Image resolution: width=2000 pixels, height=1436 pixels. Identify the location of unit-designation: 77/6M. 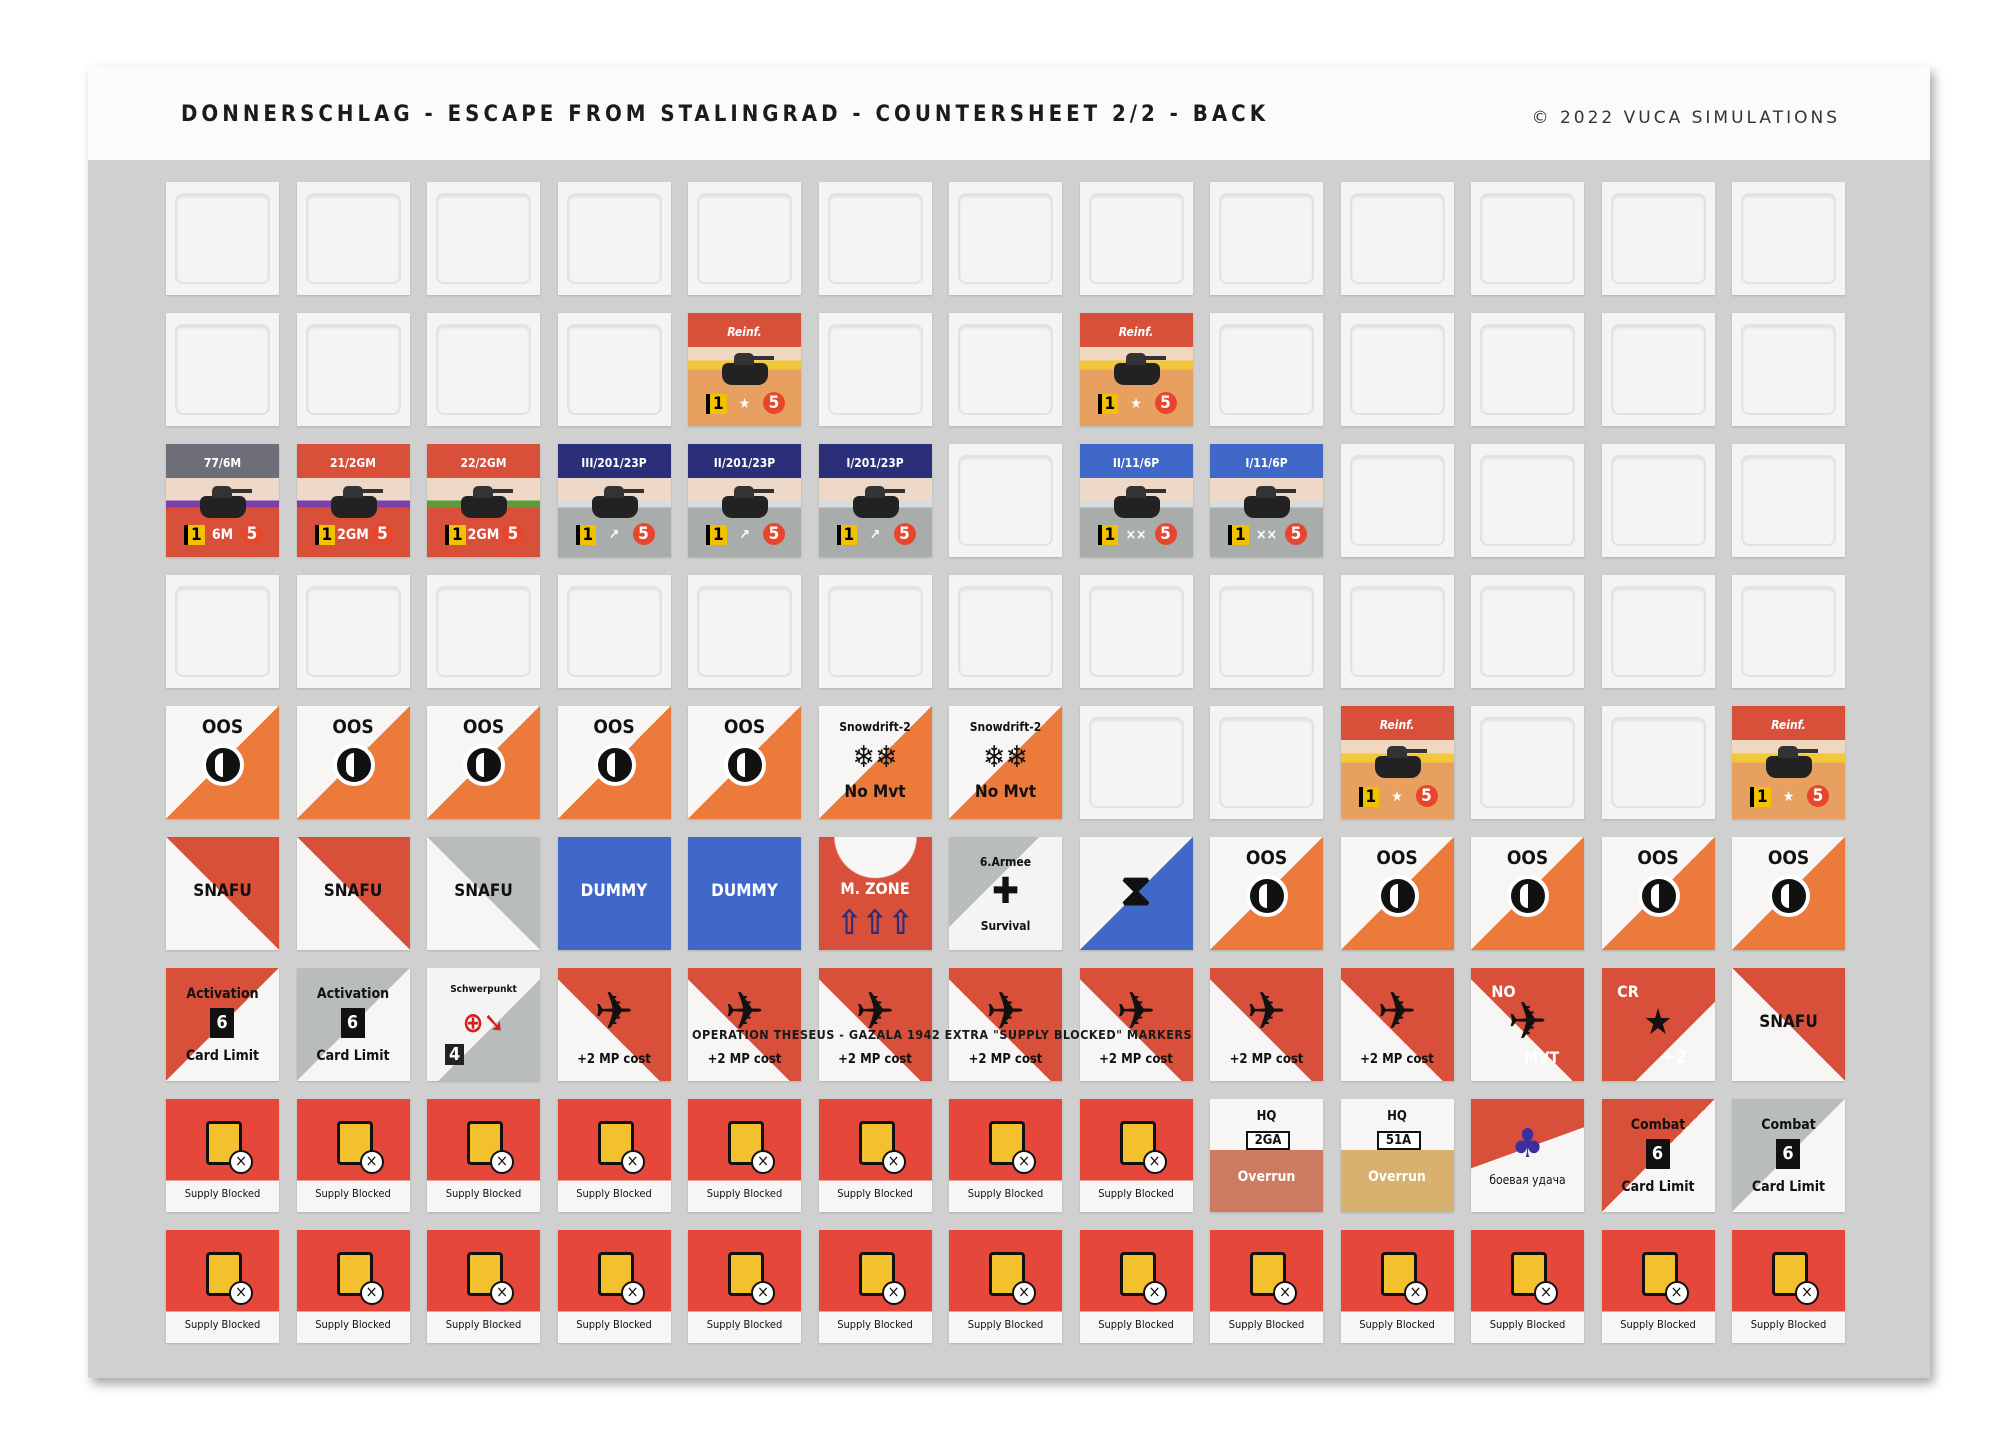
(222, 463).